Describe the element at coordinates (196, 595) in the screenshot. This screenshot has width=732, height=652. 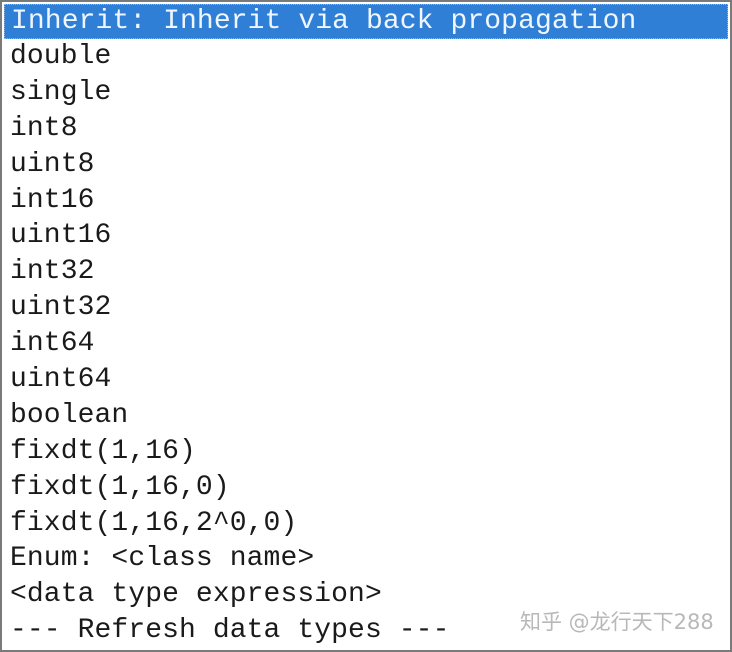
I see `dropdown-option: <data type expression>` at that location.